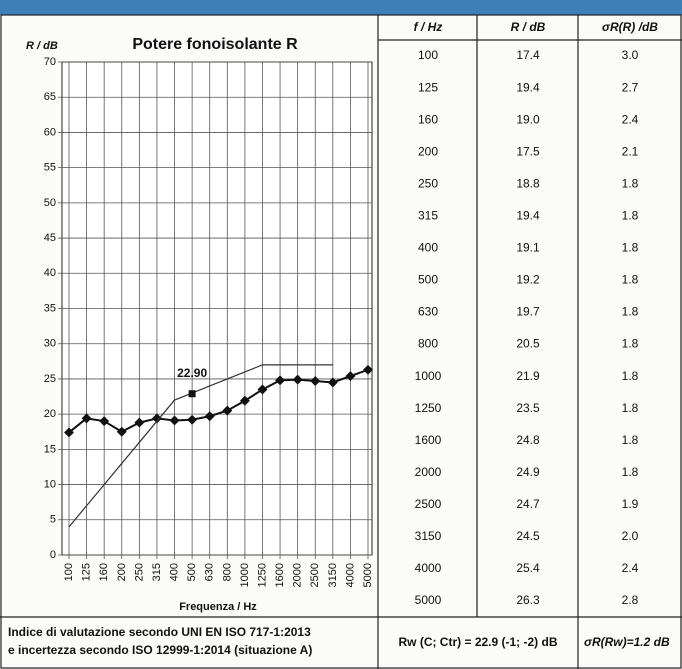 This screenshot has width=682, height=669. Describe the element at coordinates (341, 7) in the screenshot. I see `scan-background` at that location.